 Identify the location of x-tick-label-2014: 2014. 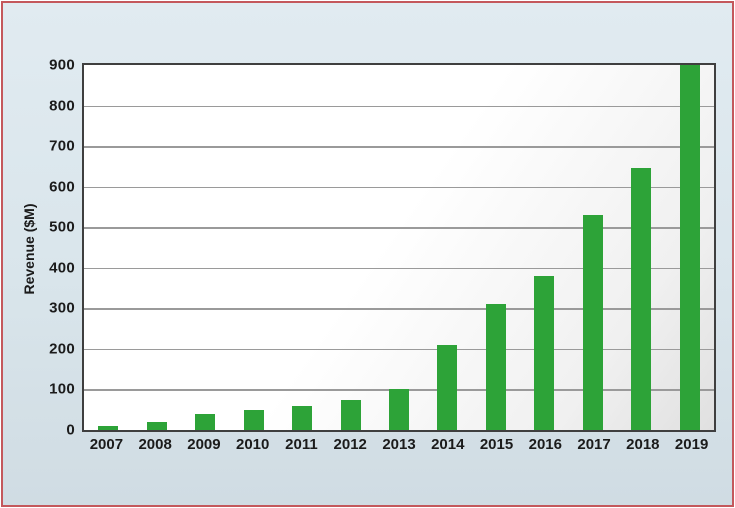
(448, 444).